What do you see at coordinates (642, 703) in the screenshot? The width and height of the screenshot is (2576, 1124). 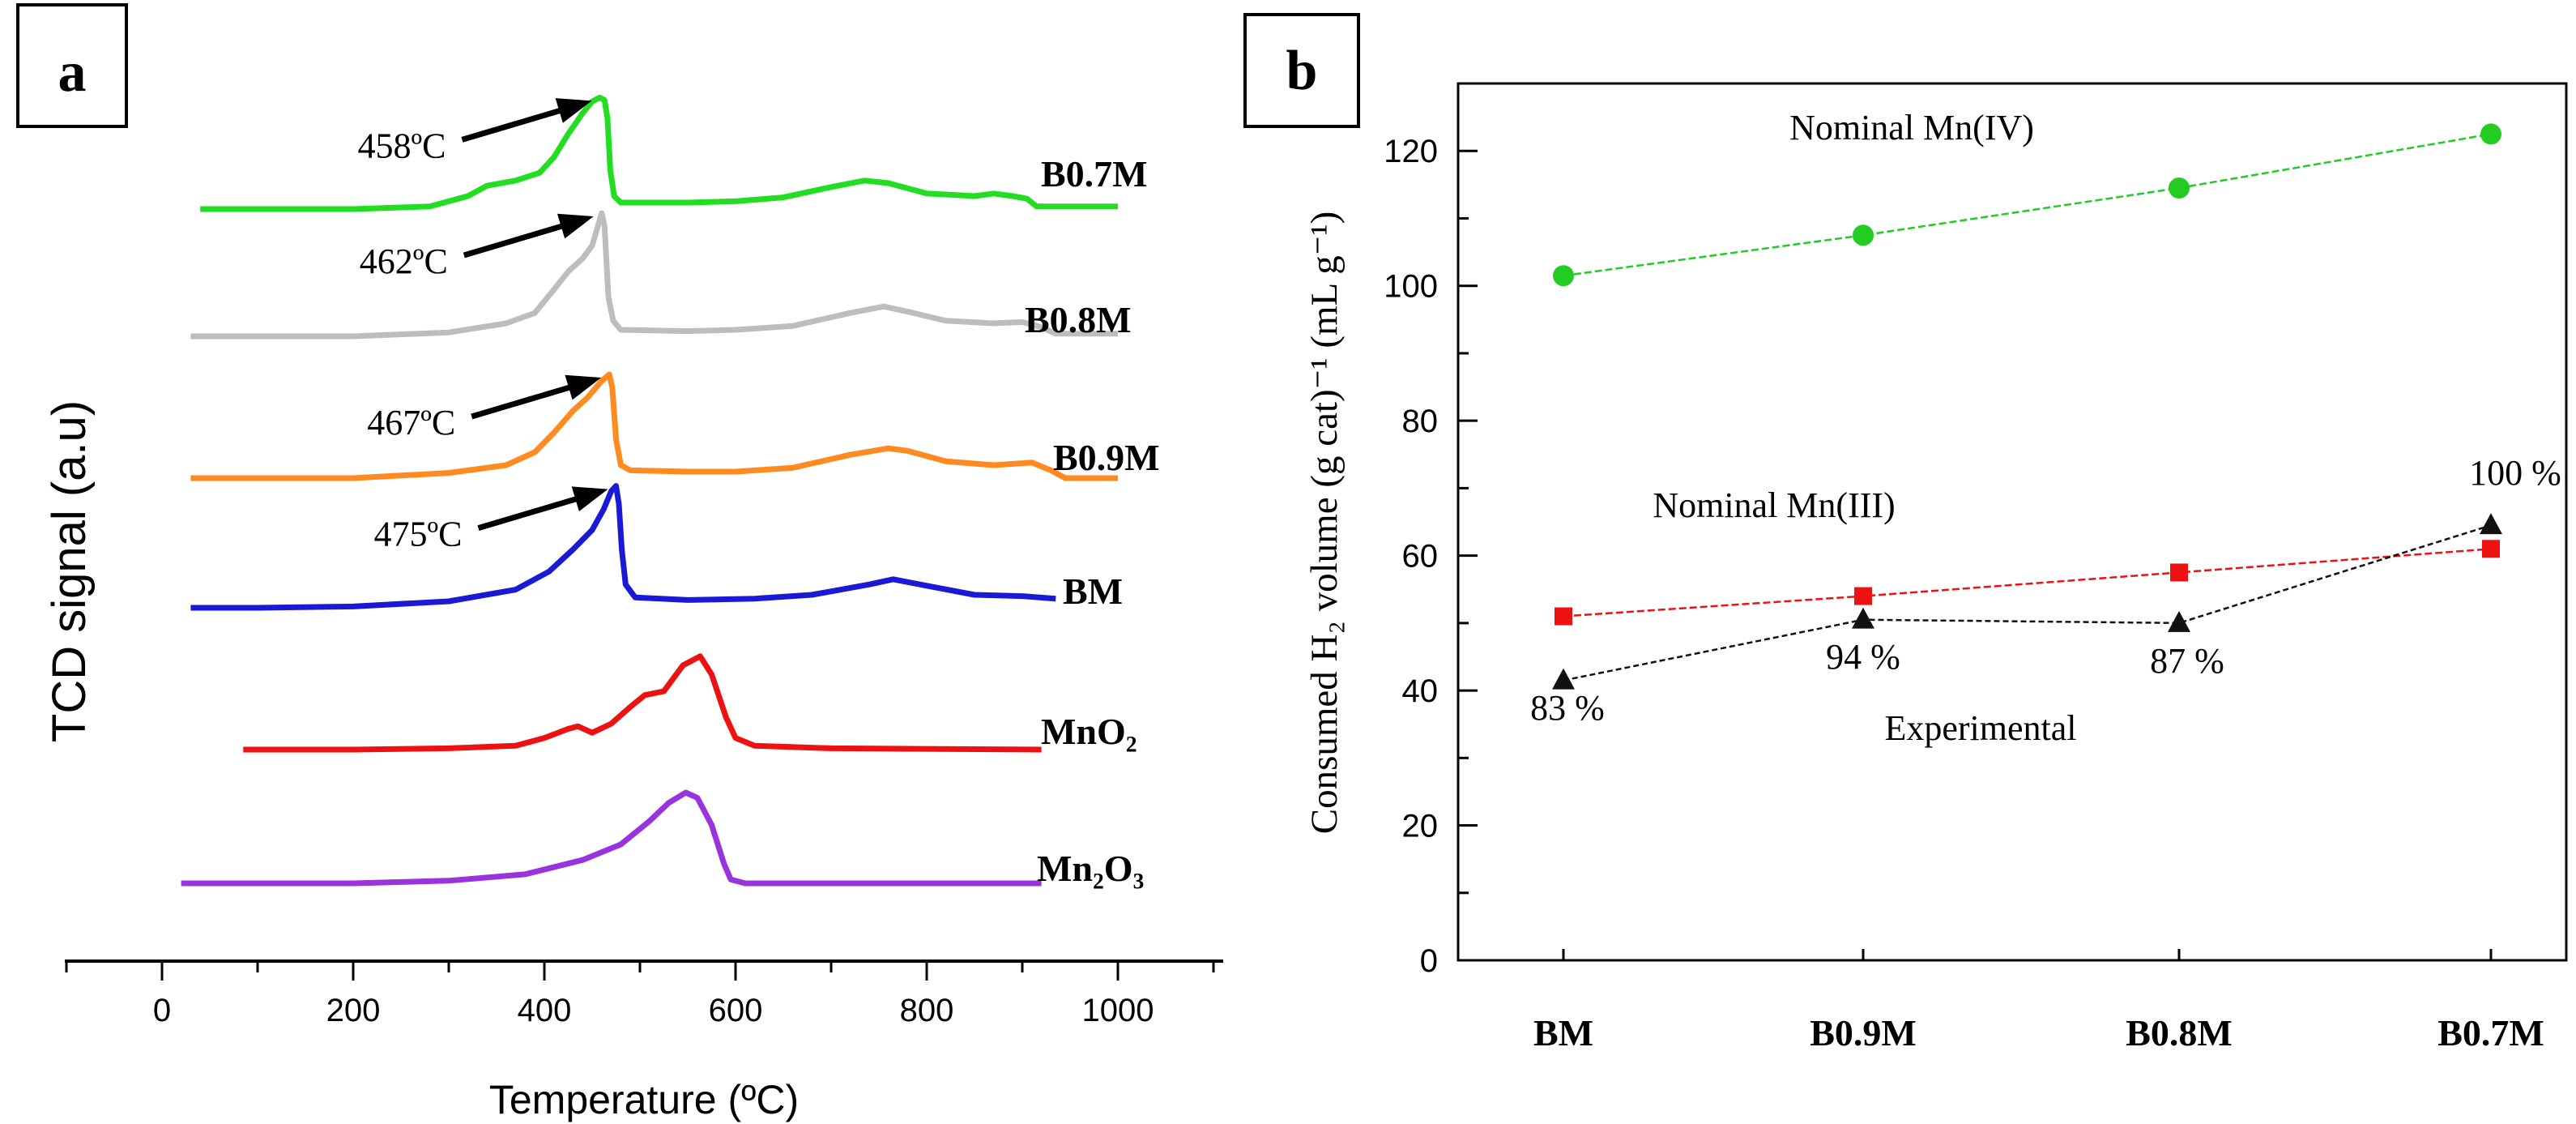 I see `series-line-mno` at bounding box center [642, 703].